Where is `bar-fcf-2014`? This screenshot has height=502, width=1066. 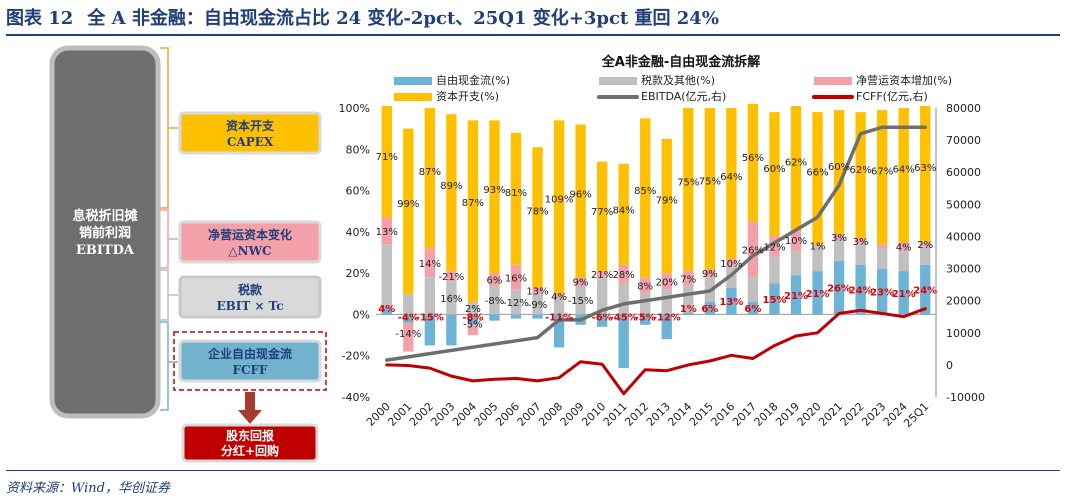 bar-fcf-2014 is located at coordinates (688, 313).